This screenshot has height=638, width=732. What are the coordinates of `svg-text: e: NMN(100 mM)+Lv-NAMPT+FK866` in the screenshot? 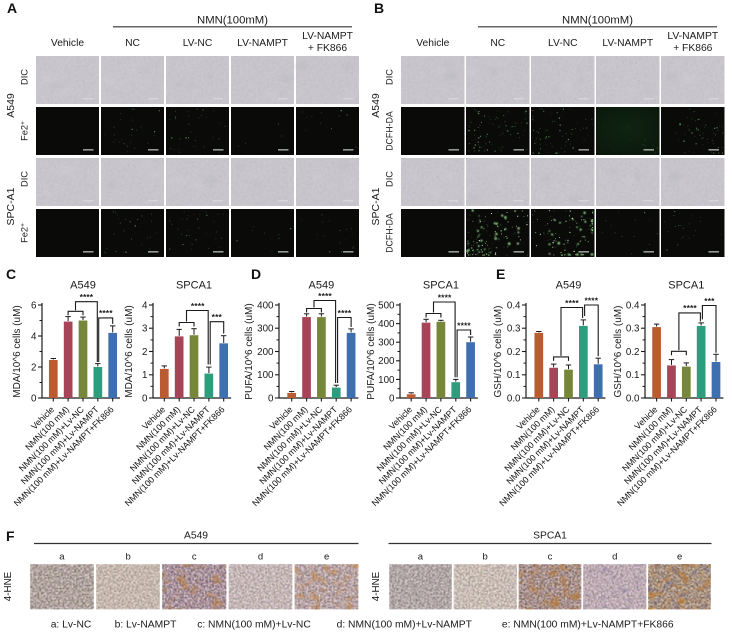 It's located at (588, 625).